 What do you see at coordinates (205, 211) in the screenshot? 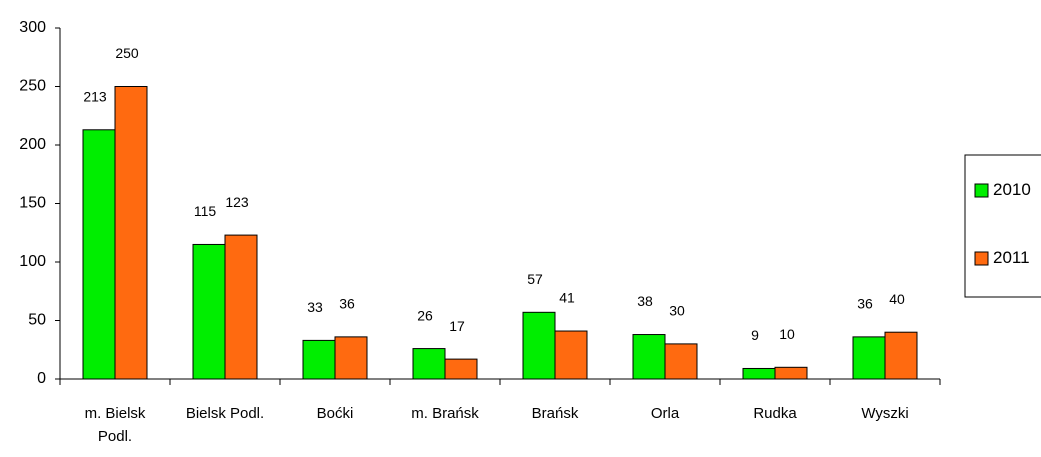
I see `value-label: 115` at bounding box center [205, 211].